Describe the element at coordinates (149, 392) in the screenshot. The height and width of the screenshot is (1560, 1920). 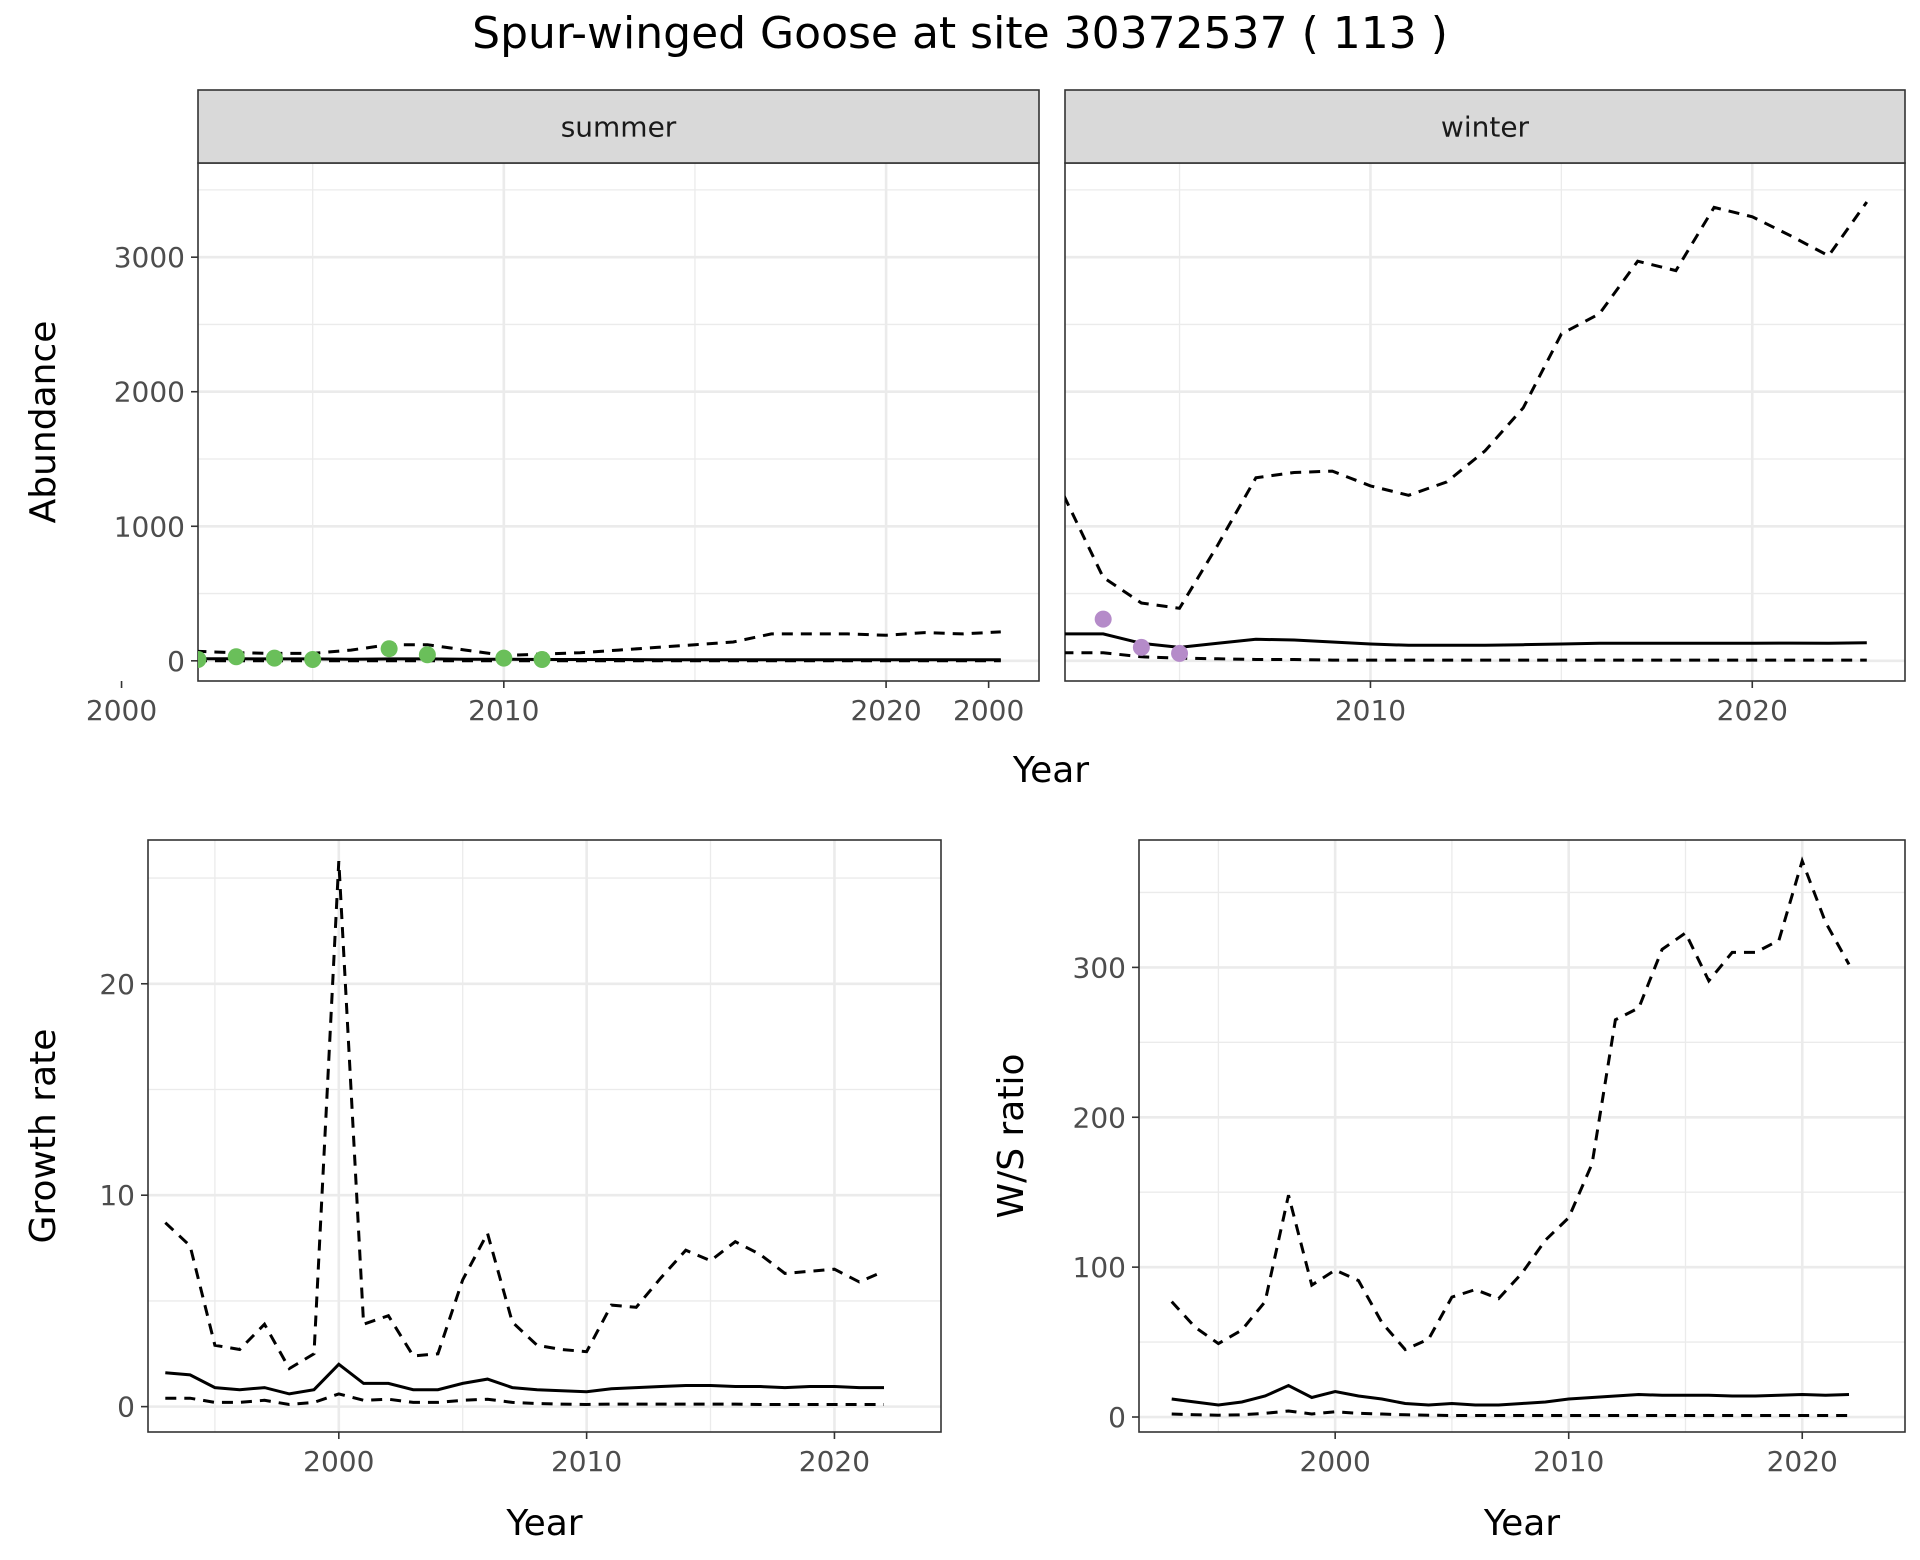
I see `abundance-summer-y-tick-label: 2000` at that location.